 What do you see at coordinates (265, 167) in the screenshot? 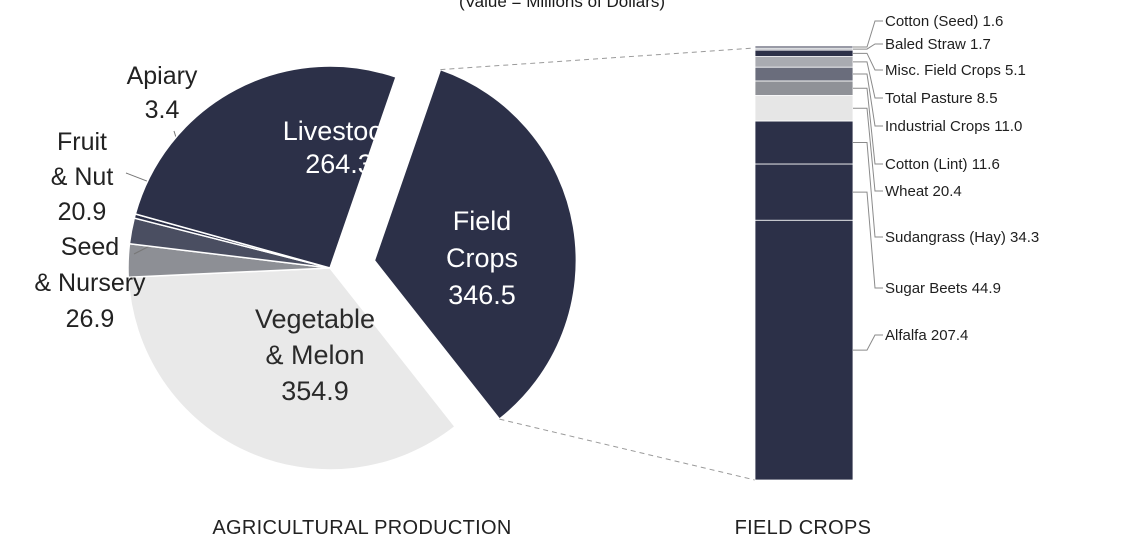
I see `pie-slice-livestock` at bounding box center [265, 167].